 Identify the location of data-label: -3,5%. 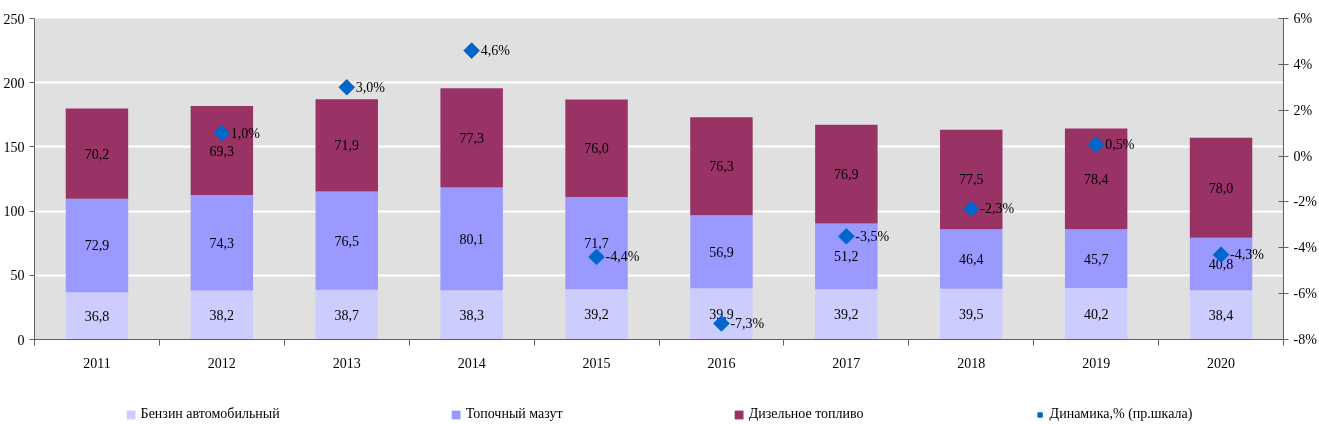
(872, 236).